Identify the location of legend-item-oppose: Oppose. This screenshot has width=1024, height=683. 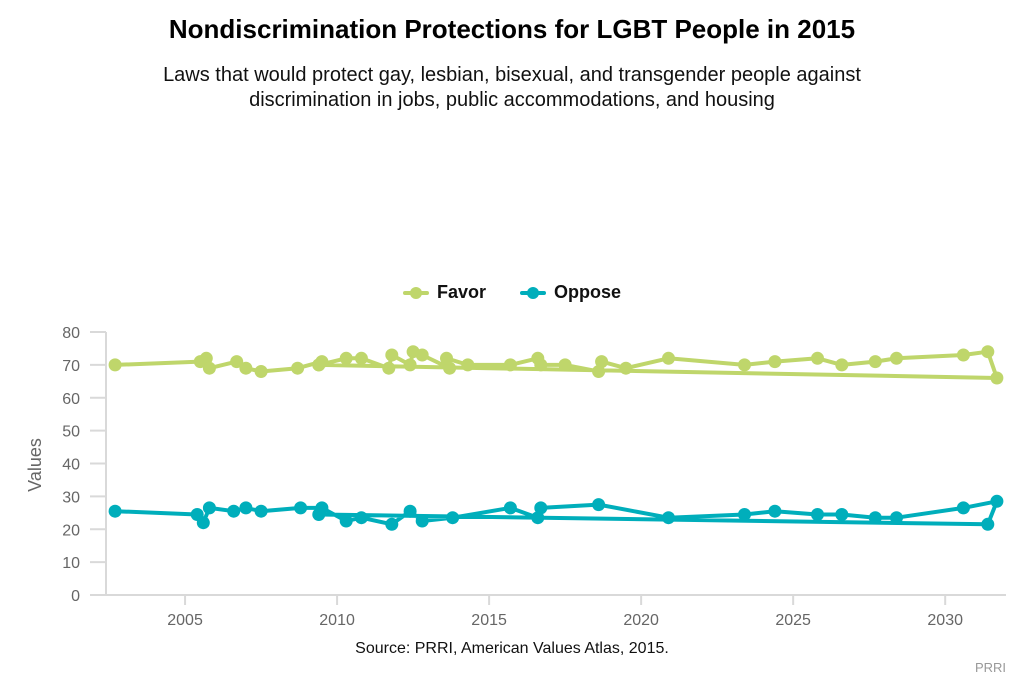
(570, 292).